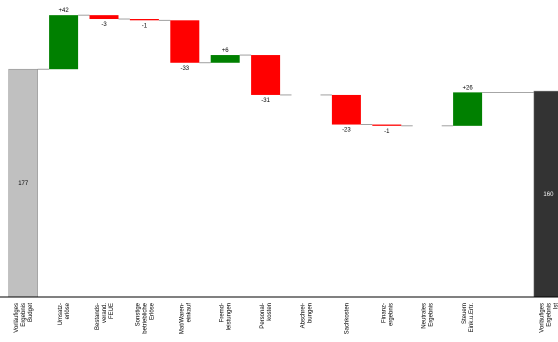 Image resolution: width=558 pixels, height=342 pixels. What do you see at coordinates (307, 315) in the screenshot?
I see `x-tick-label: Abschrei-bungen` at bounding box center [307, 315].